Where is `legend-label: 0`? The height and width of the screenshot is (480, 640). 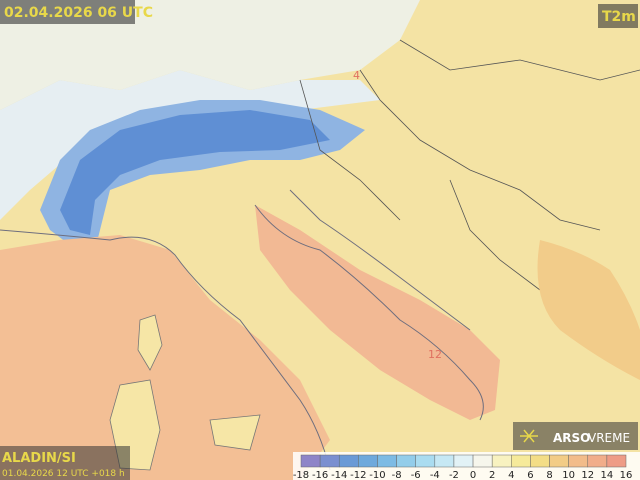 legend-label: 0 is located at coordinates (473, 475).